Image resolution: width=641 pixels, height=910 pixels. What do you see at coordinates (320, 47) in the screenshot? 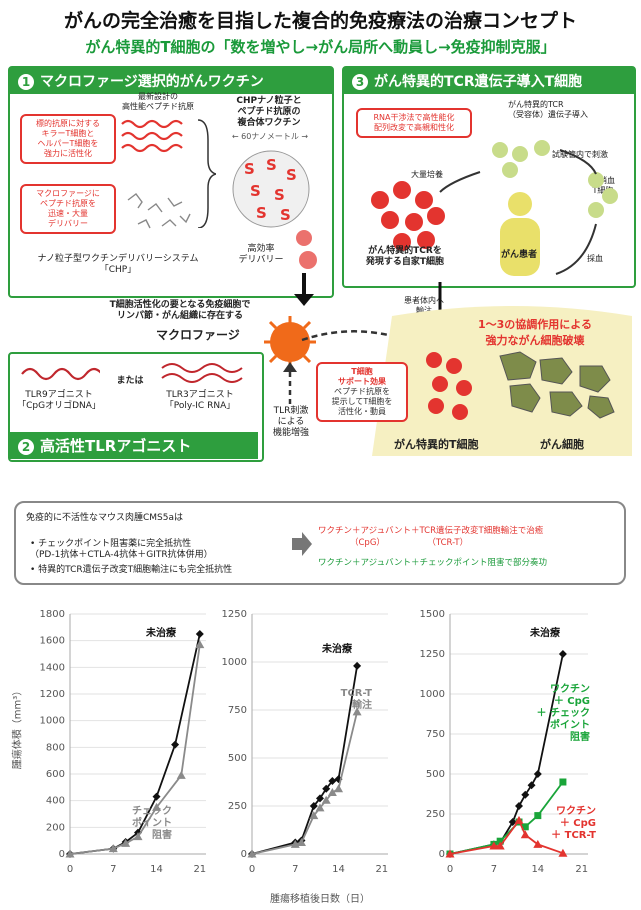
I see `page-subtitle: がん特異的T細胞の「数を増やし→がん局所へ動員し→免疫抑制克服」` at bounding box center [320, 47].